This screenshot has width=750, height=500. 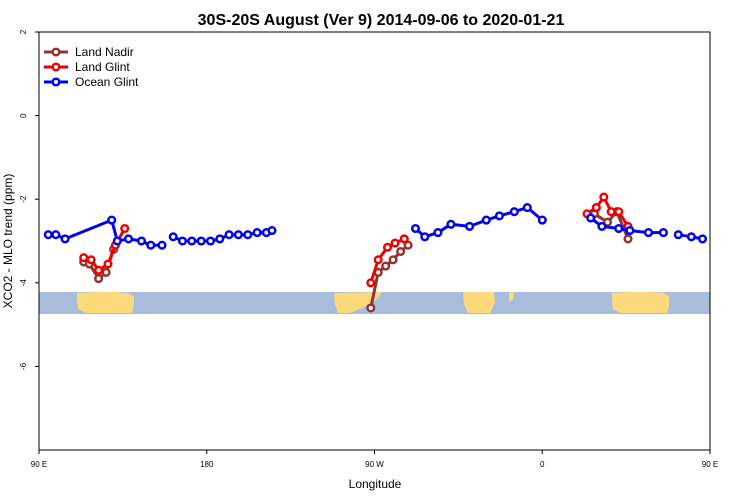 I want to click on legend-item-ocean-glint: Ocean Glint, so click(x=91, y=82).